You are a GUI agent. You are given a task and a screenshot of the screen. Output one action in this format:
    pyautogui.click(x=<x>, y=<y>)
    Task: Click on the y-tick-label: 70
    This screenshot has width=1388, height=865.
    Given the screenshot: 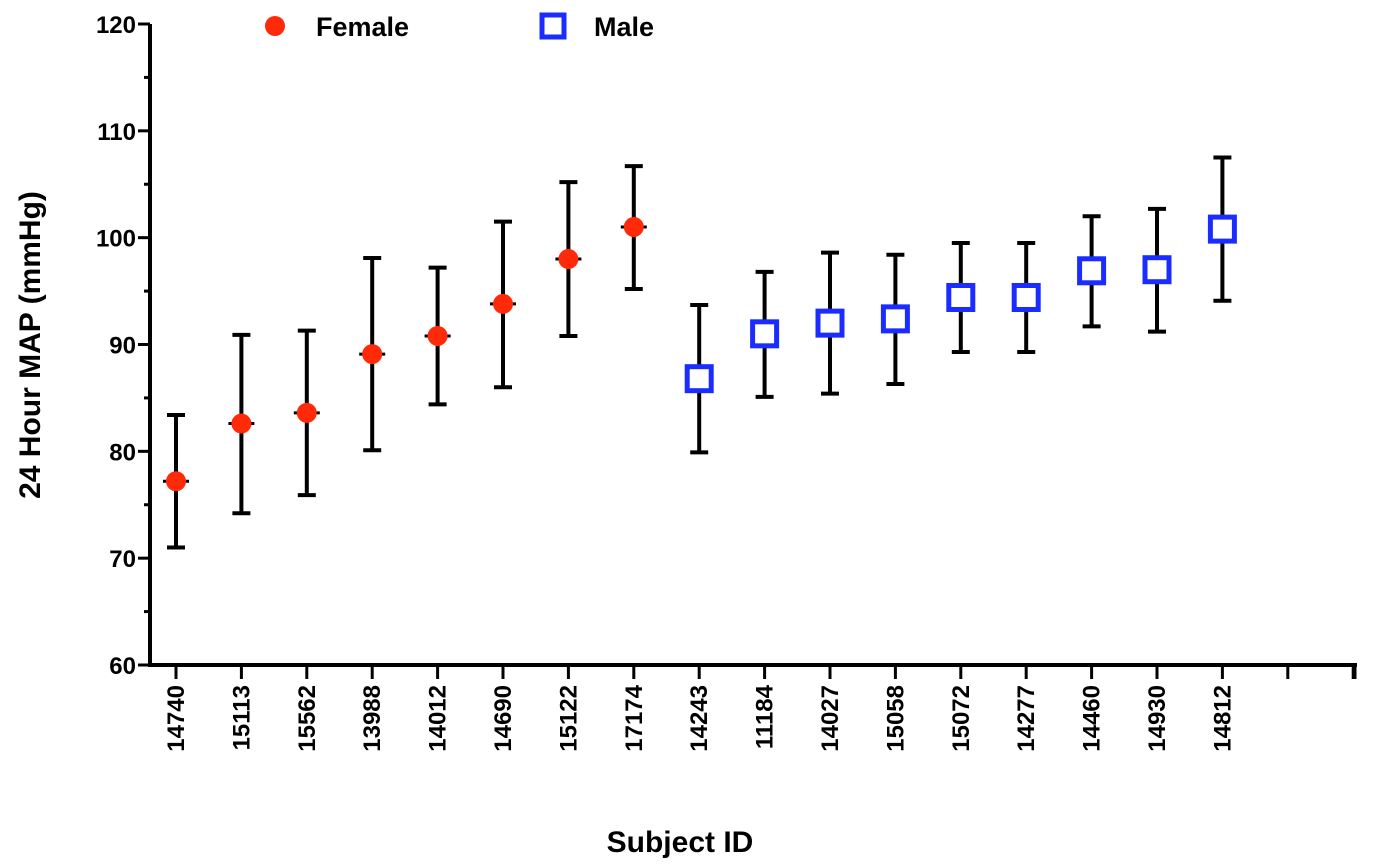 What is the action you would take?
    pyautogui.click(x=122, y=559)
    